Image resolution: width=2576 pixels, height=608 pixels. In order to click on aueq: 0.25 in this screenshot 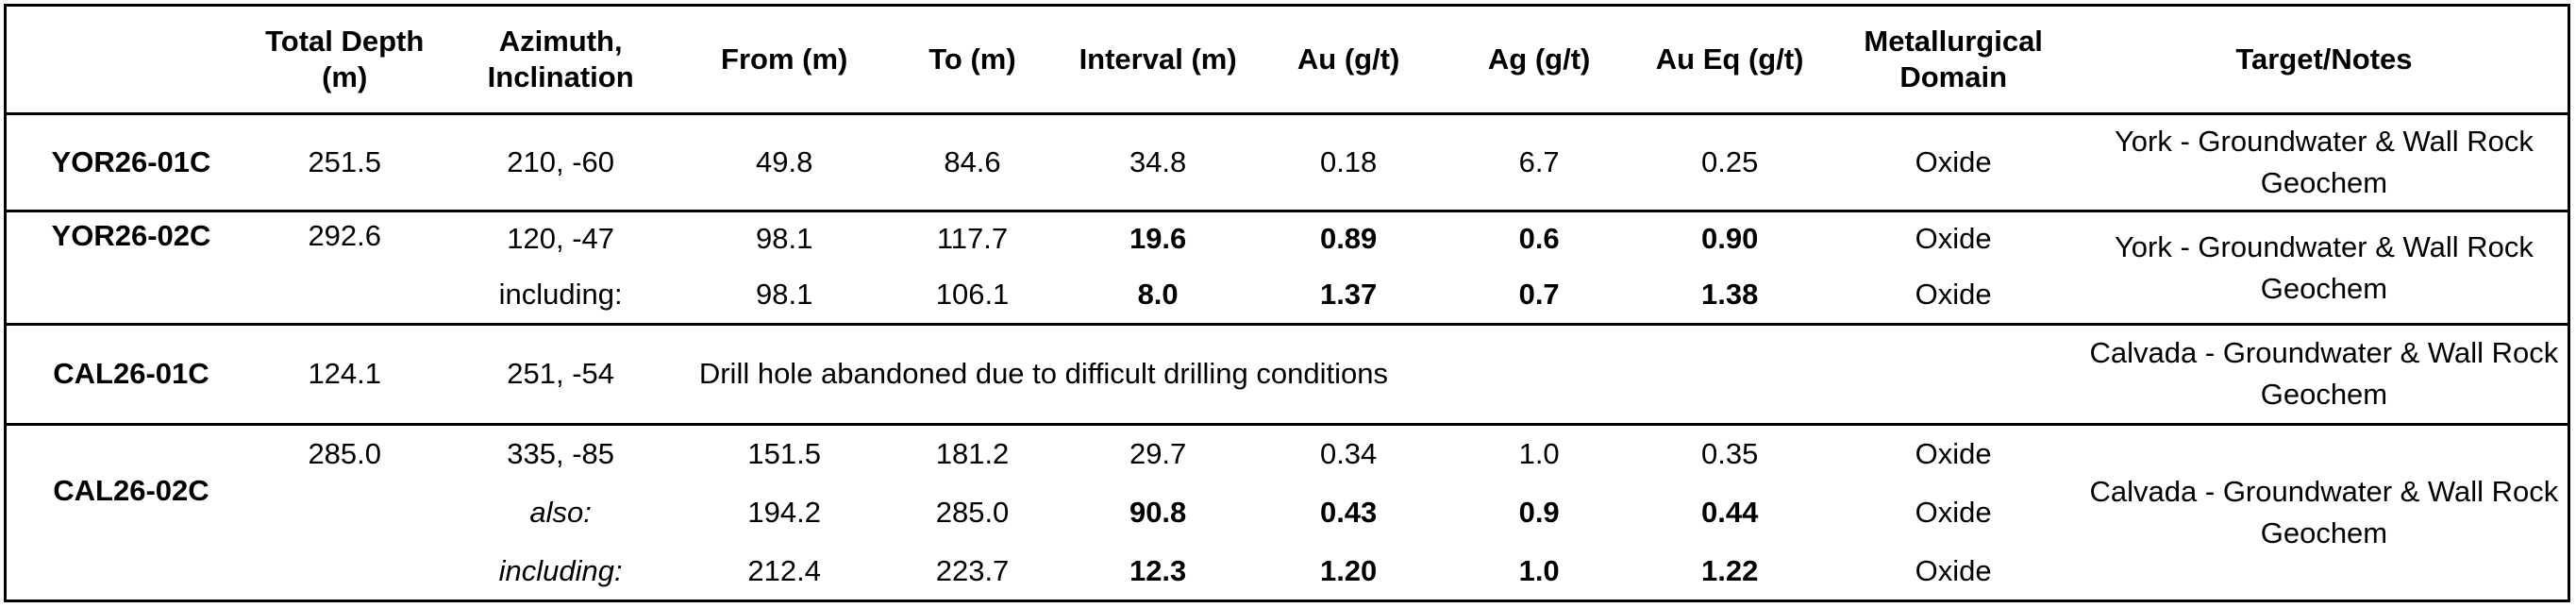, I will do `click(1729, 162)`.